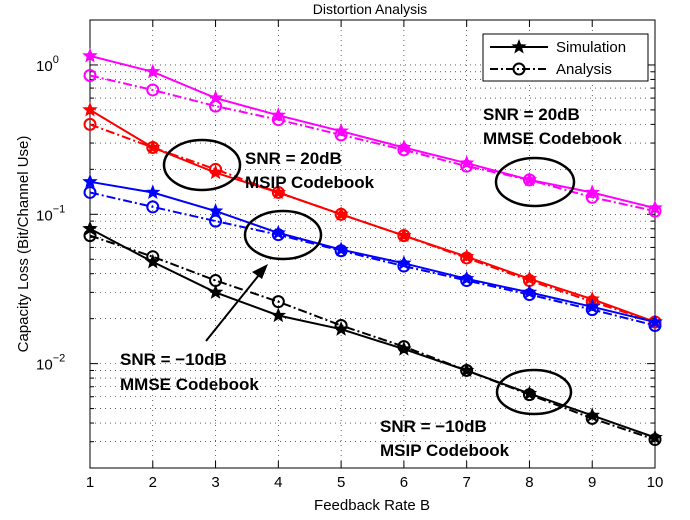 The width and height of the screenshot is (690, 520). What do you see at coordinates (552, 138) in the screenshot?
I see `annotation-mmse-20db-line2: MMSE Codebook` at bounding box center [552, 138].